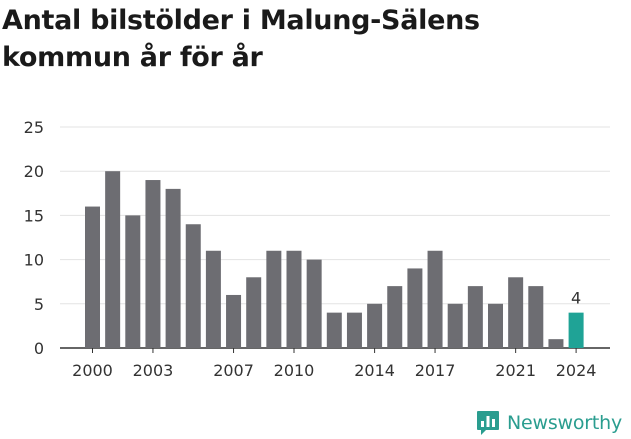 The width and height of the screenshot is (631, 439). What do you see at coordinates (213, 299) in the screenshot?
I see `bar-2006` at bounding box center [213, 299].